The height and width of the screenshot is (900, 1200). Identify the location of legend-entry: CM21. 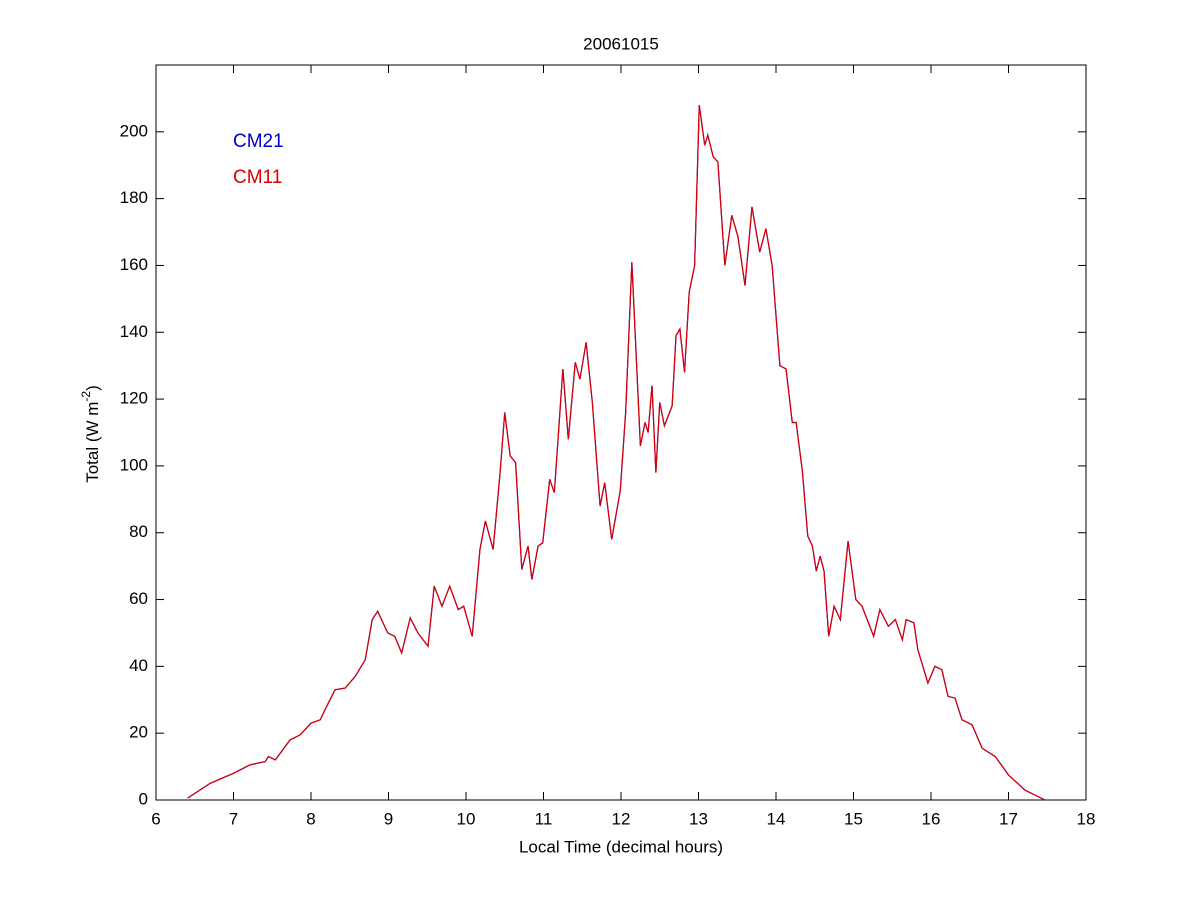
(258, 141).